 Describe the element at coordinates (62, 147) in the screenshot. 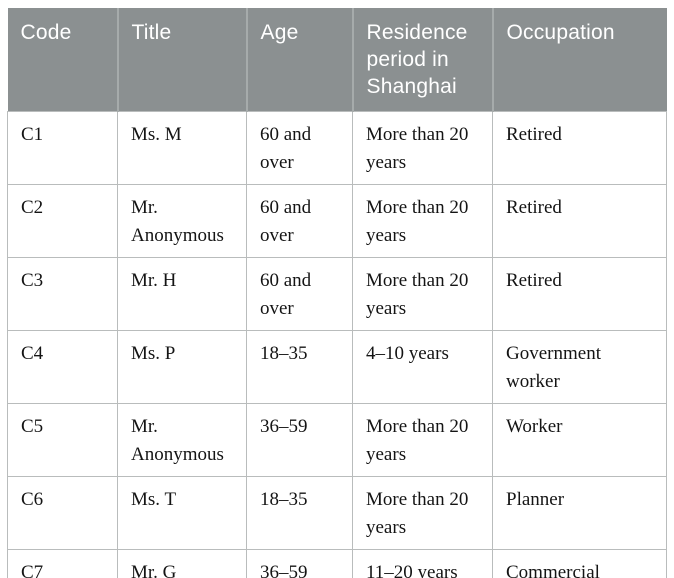

I see `cell-code: C1` at that location.